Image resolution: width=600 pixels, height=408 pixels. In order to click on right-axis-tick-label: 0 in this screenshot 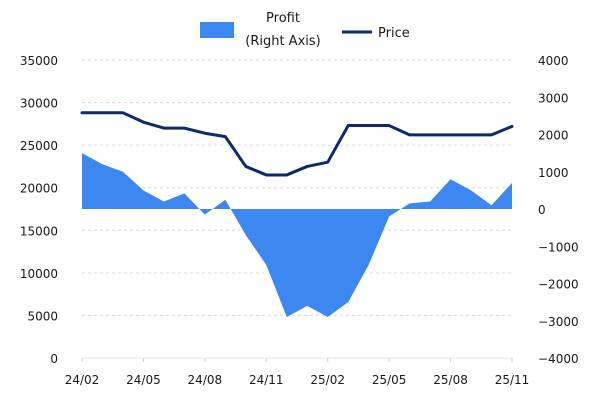, I will do `click(542, 210)`.